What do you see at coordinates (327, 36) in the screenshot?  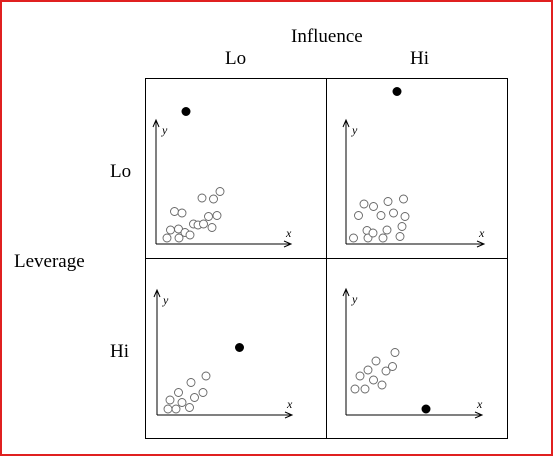 I see `influence-title: Influence` at bounding box center [327, 36].